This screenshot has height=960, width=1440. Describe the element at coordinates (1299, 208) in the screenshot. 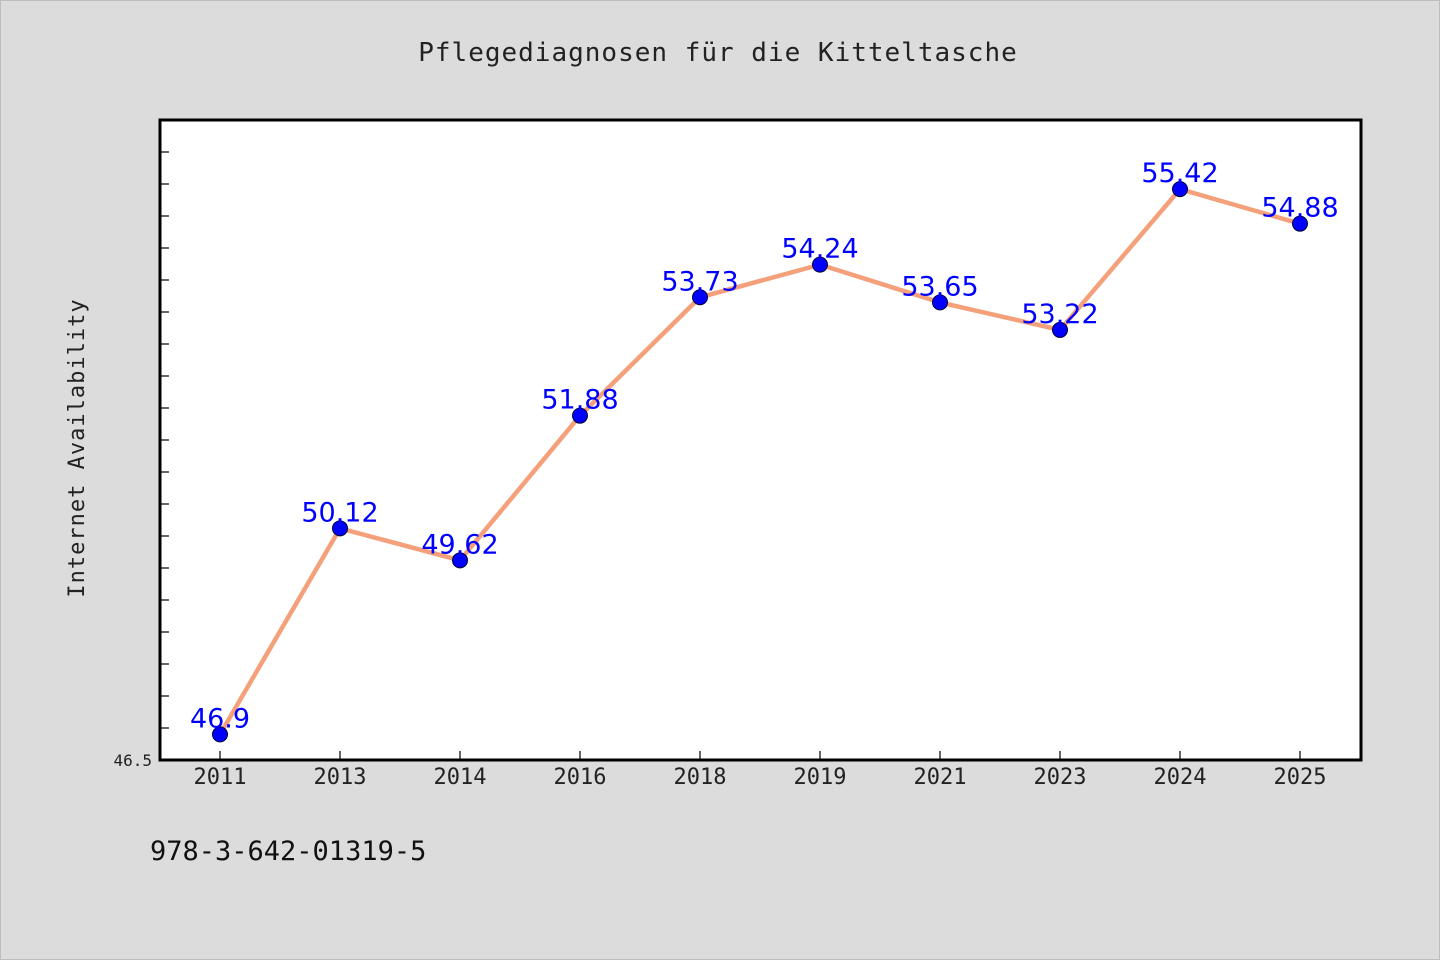

I see `data-label: 54.88` at that location.